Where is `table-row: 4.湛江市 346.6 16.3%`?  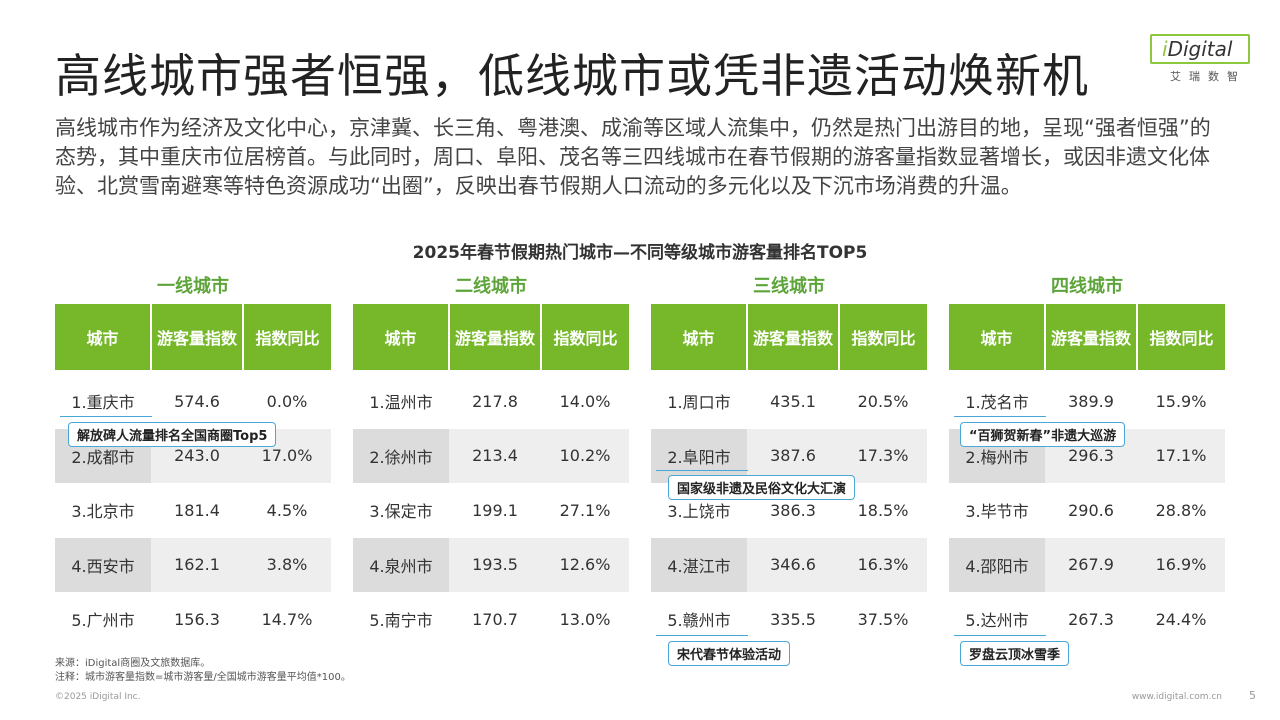 table-row: 4.湛江市 346.6 16.3% is located at coordinates (789, 564).